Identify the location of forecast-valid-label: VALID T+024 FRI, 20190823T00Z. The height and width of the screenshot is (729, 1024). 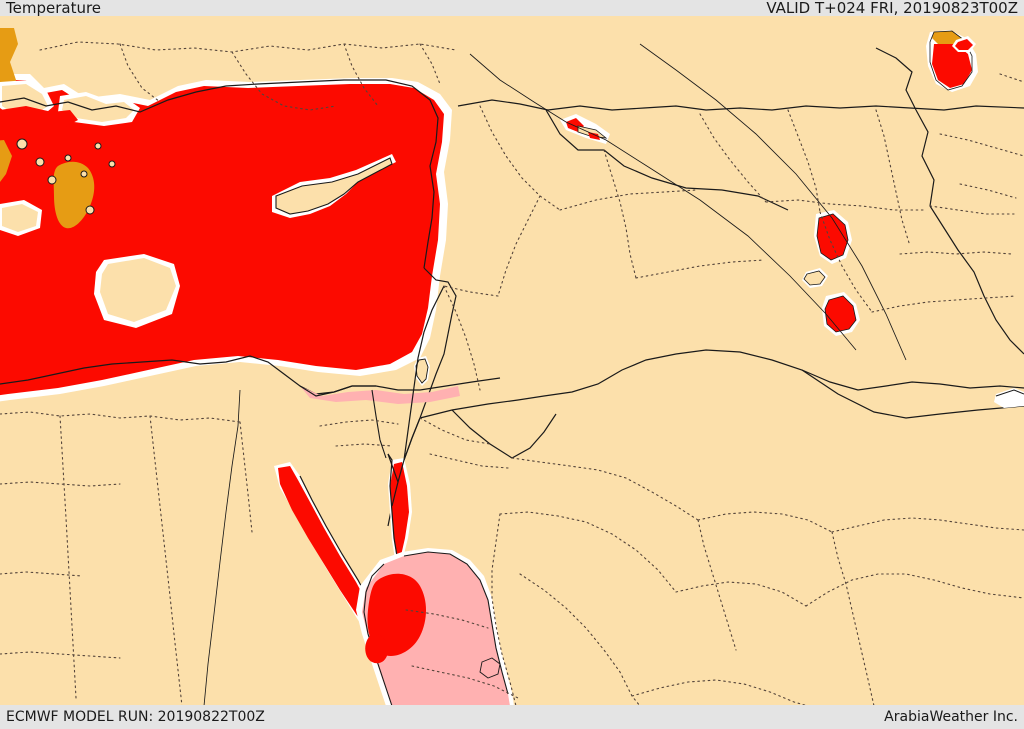
(892, 8).